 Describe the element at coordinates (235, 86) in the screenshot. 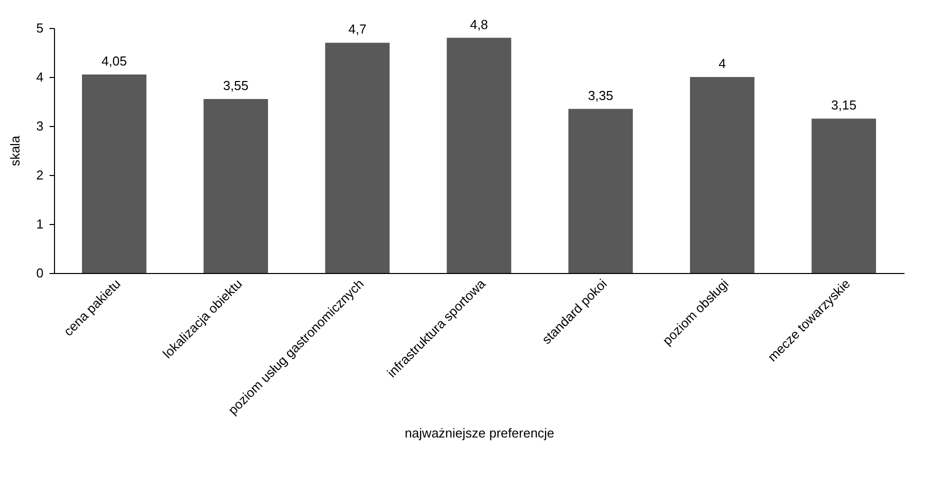

I see `data-label: 3,55` at that location.